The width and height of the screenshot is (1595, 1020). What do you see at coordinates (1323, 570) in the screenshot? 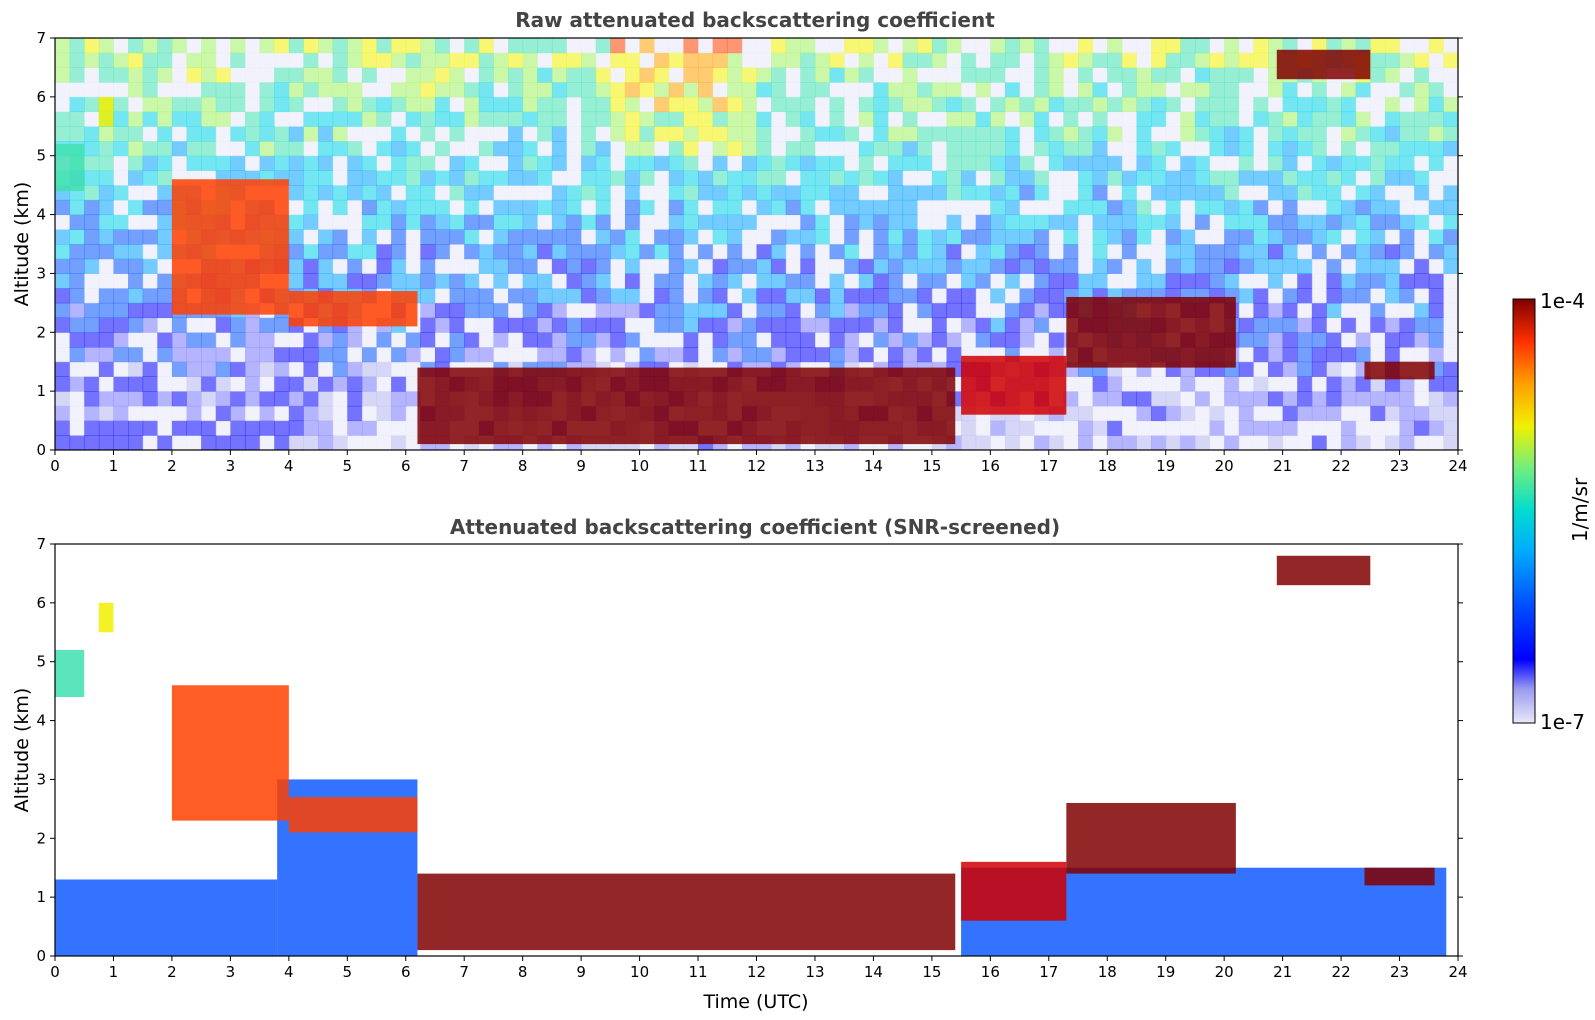
I see `backscatter-layer` at bounding box center [1323, 570].